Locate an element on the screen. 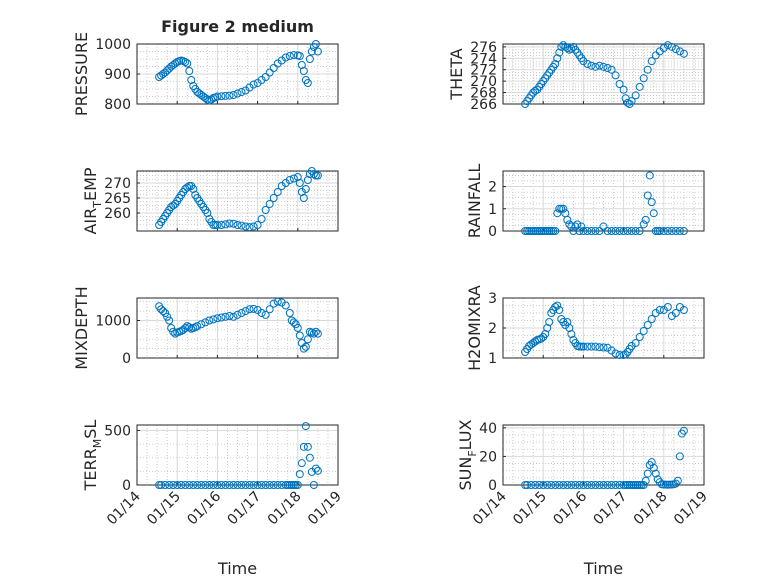 The height and width of the screenshot is (583, 778). x-tick-label: 01/15 is located at coordinates (530, 509).